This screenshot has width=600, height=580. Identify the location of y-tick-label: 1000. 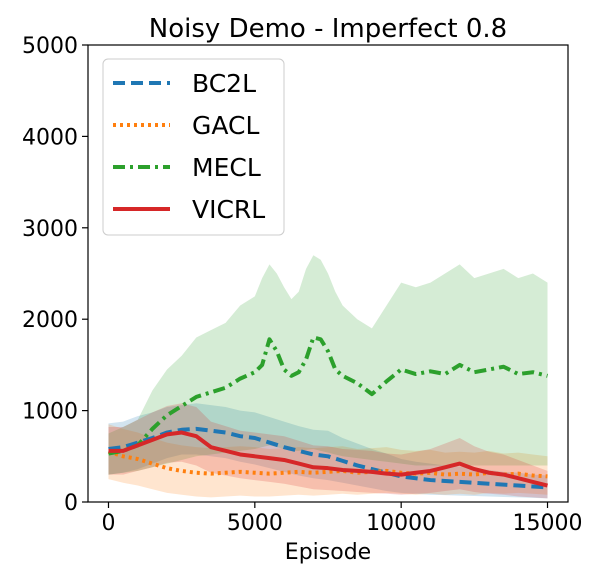
(50, 412).